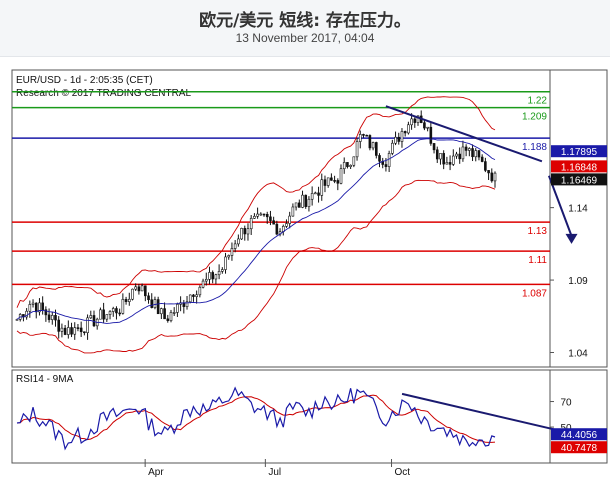  I want to click on x-axis-layer: Apr Jul Oct, so click(277, 468).